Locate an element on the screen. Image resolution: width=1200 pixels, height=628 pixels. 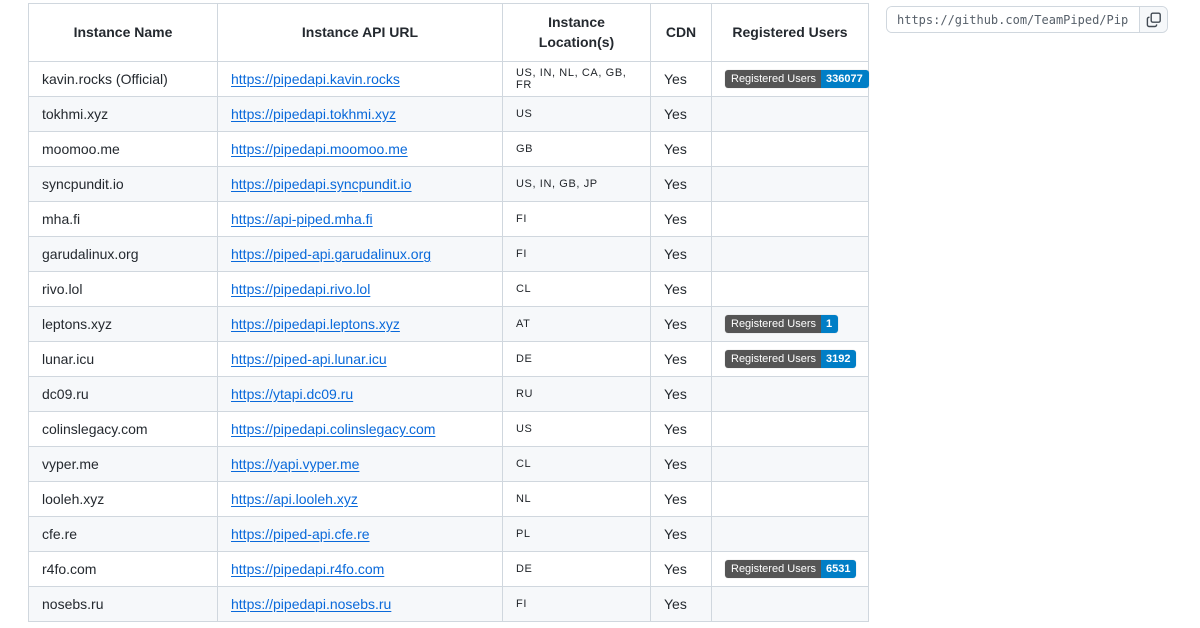
badge-value: 3192 is located at coordinates (838, 359).